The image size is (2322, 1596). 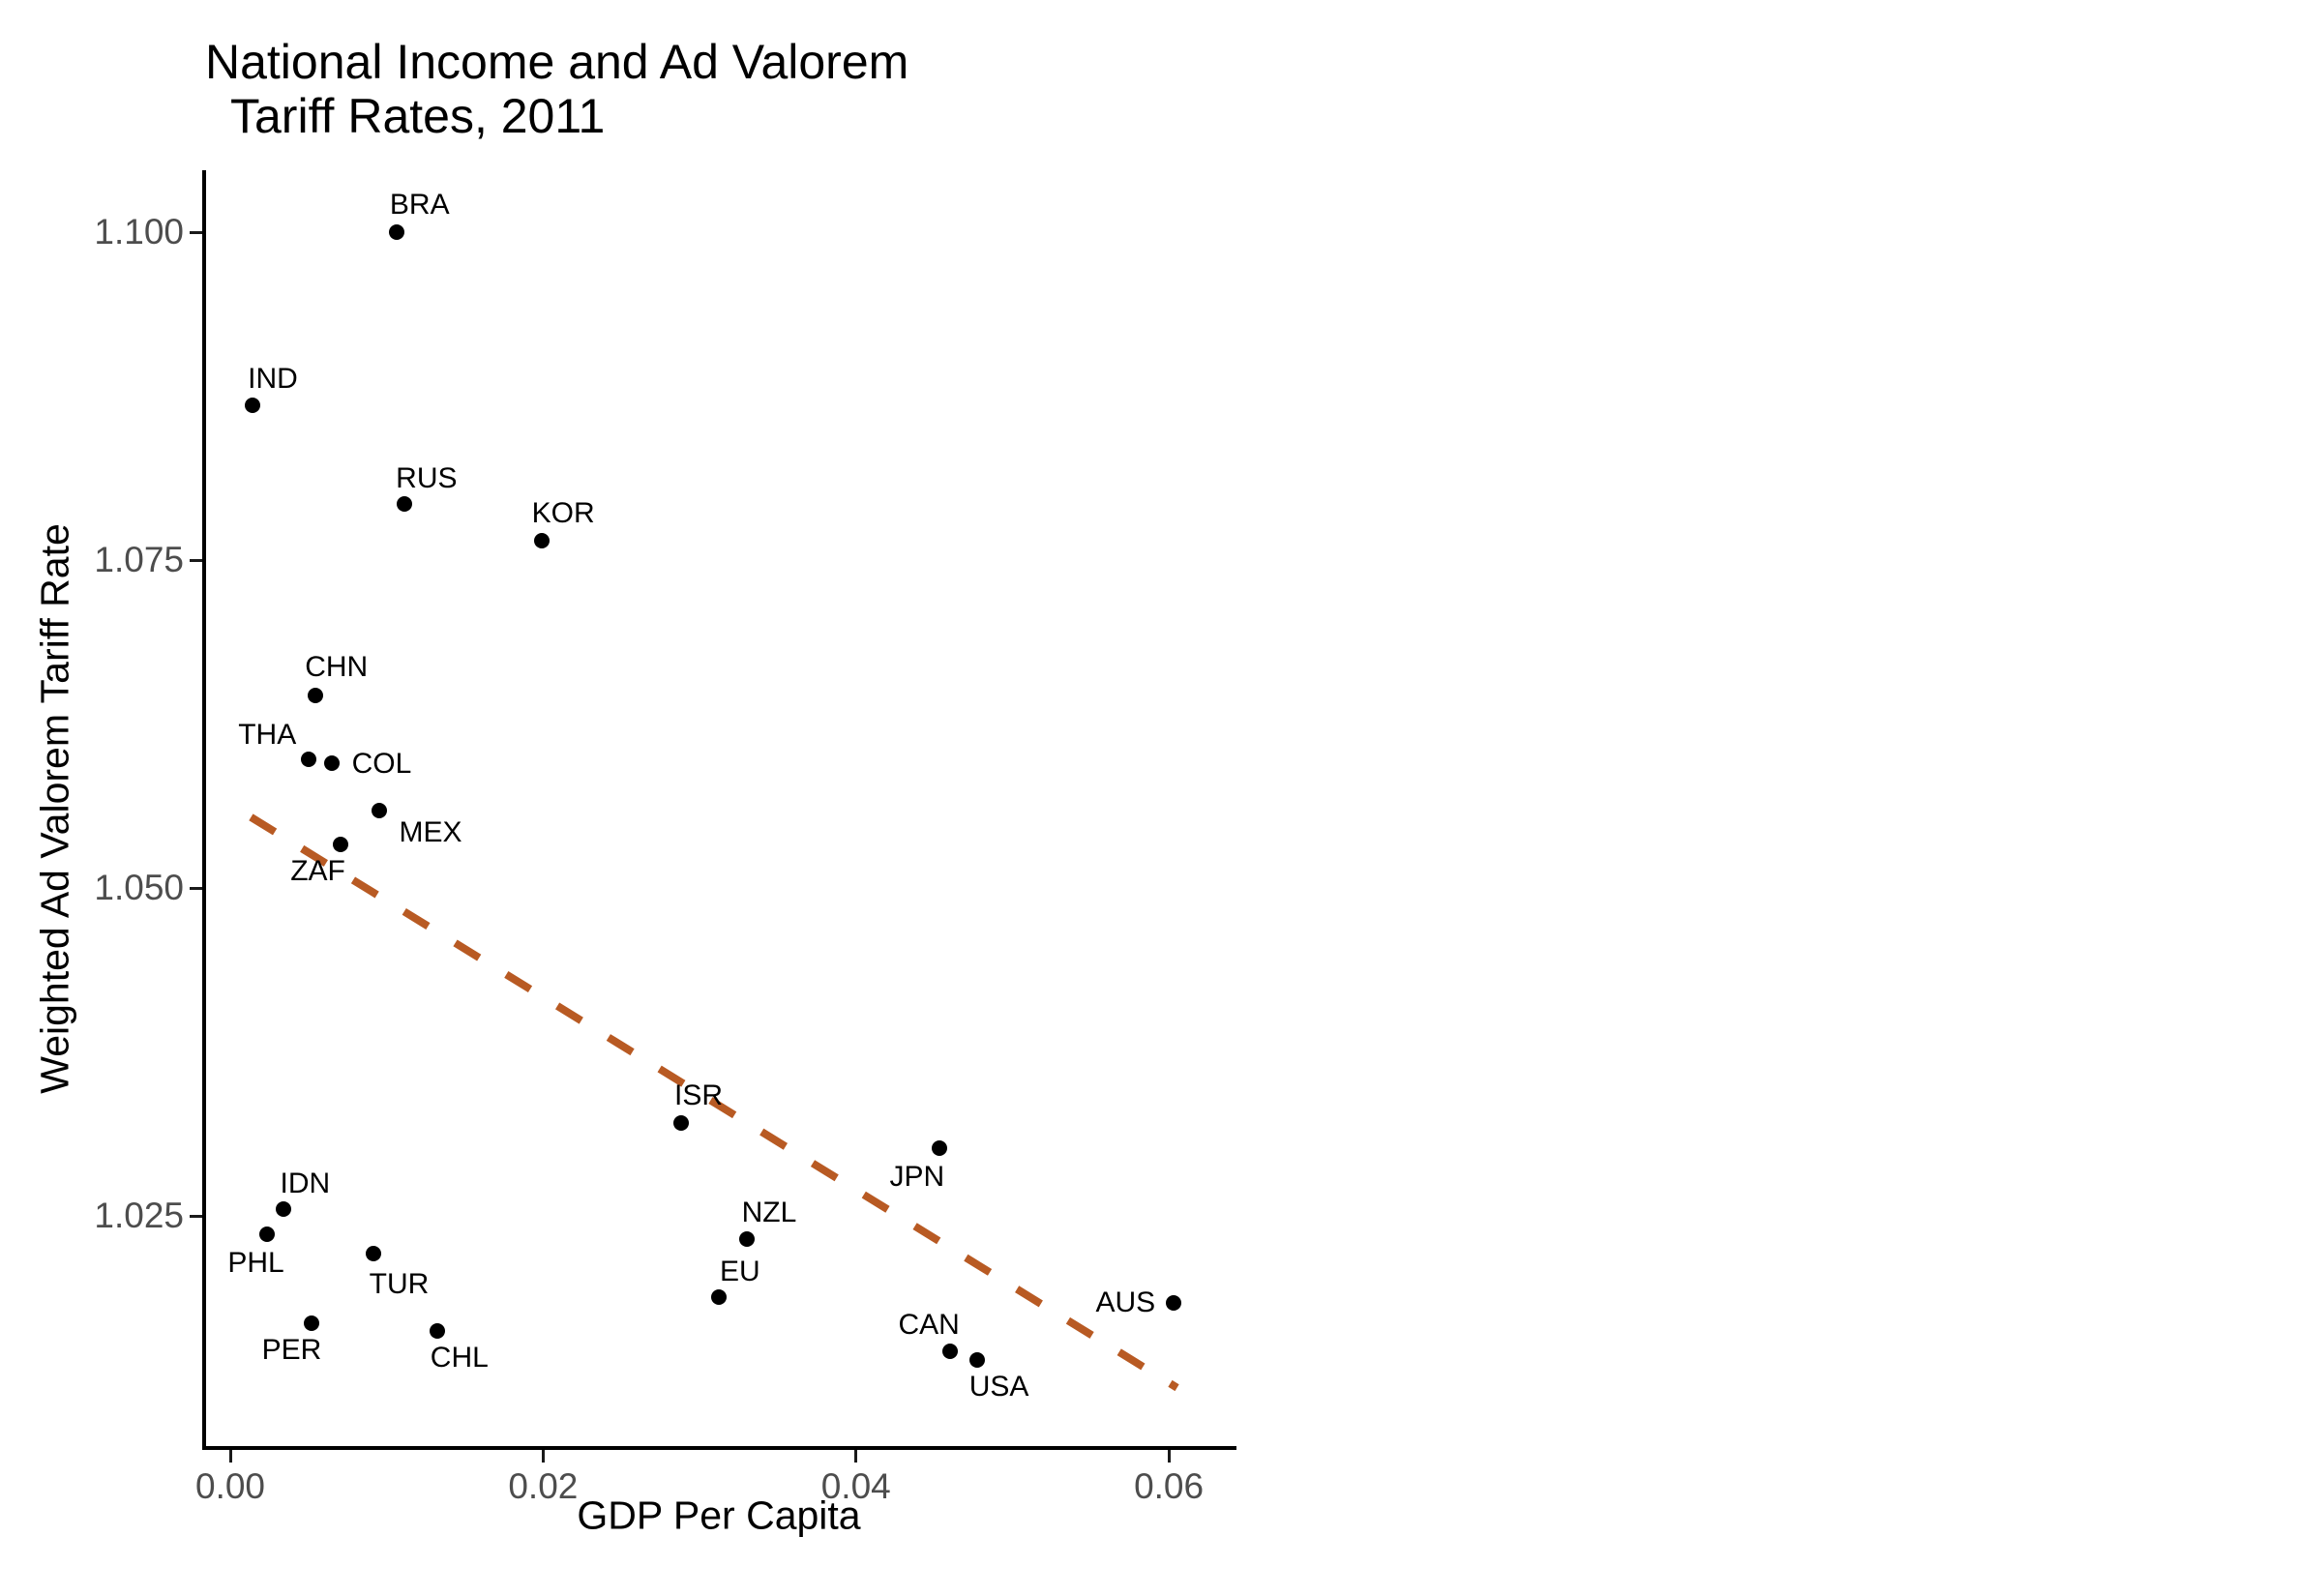 What do you see at coordinates (381, 764) in the screenshot?
I see `point-label-COL: COL` at bounding box center [381, 764].